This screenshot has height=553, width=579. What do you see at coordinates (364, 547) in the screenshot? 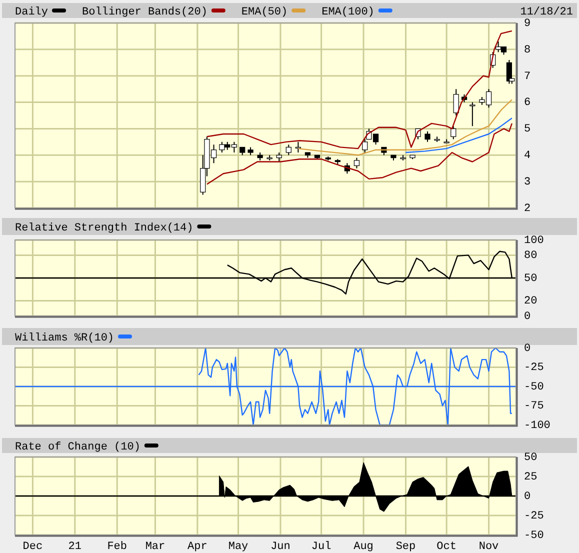
I see `x-tick-label: Aug` at bounding box center [364, 547].